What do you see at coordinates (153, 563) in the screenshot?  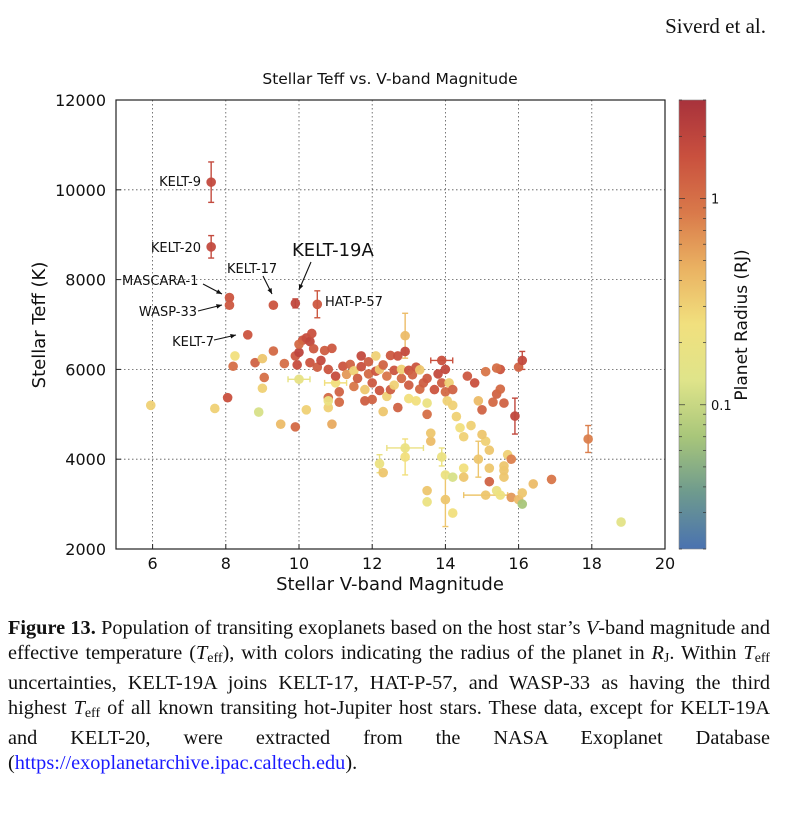 I see `x-tick-label: 6` at bounding box center [153, 563].